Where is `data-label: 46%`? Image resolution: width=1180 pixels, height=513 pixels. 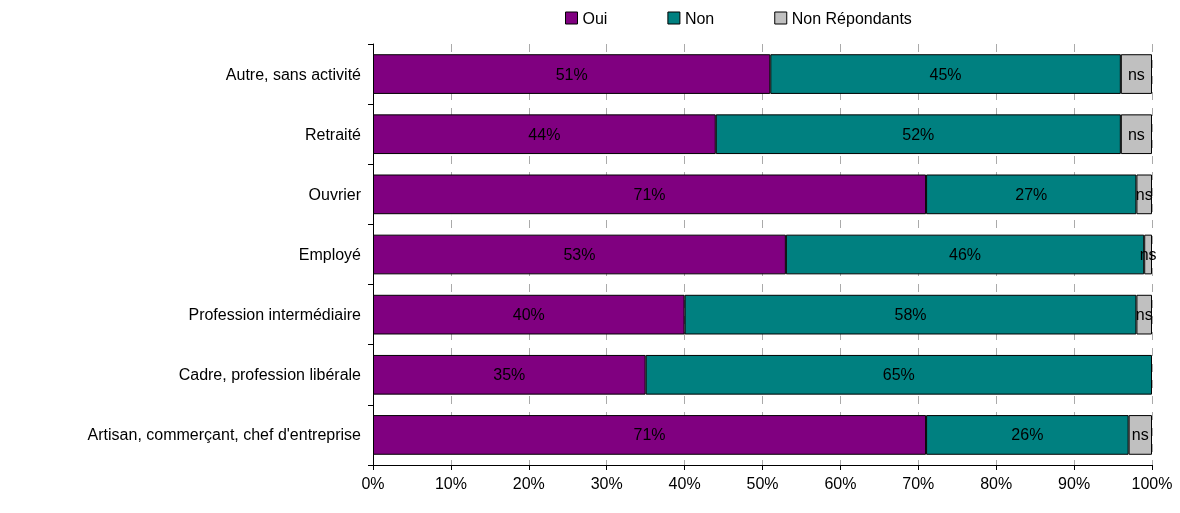 data-label: 46% is located at coordinates (965, 254).